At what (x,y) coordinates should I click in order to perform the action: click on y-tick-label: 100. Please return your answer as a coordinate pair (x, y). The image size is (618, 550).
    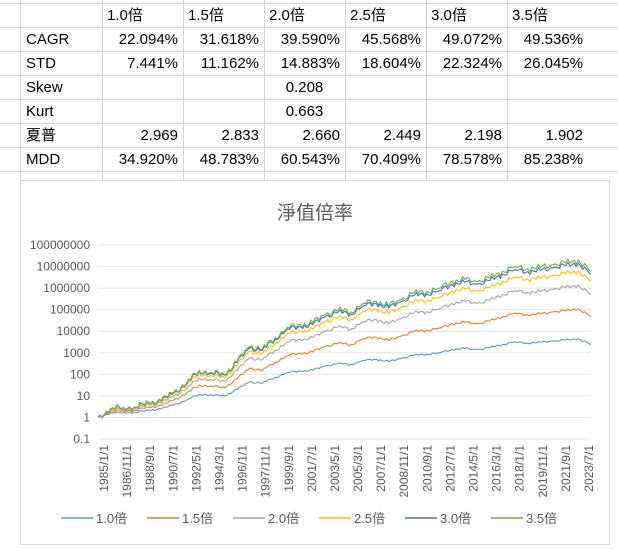
    Looking at the image, I should click on (80, 374).